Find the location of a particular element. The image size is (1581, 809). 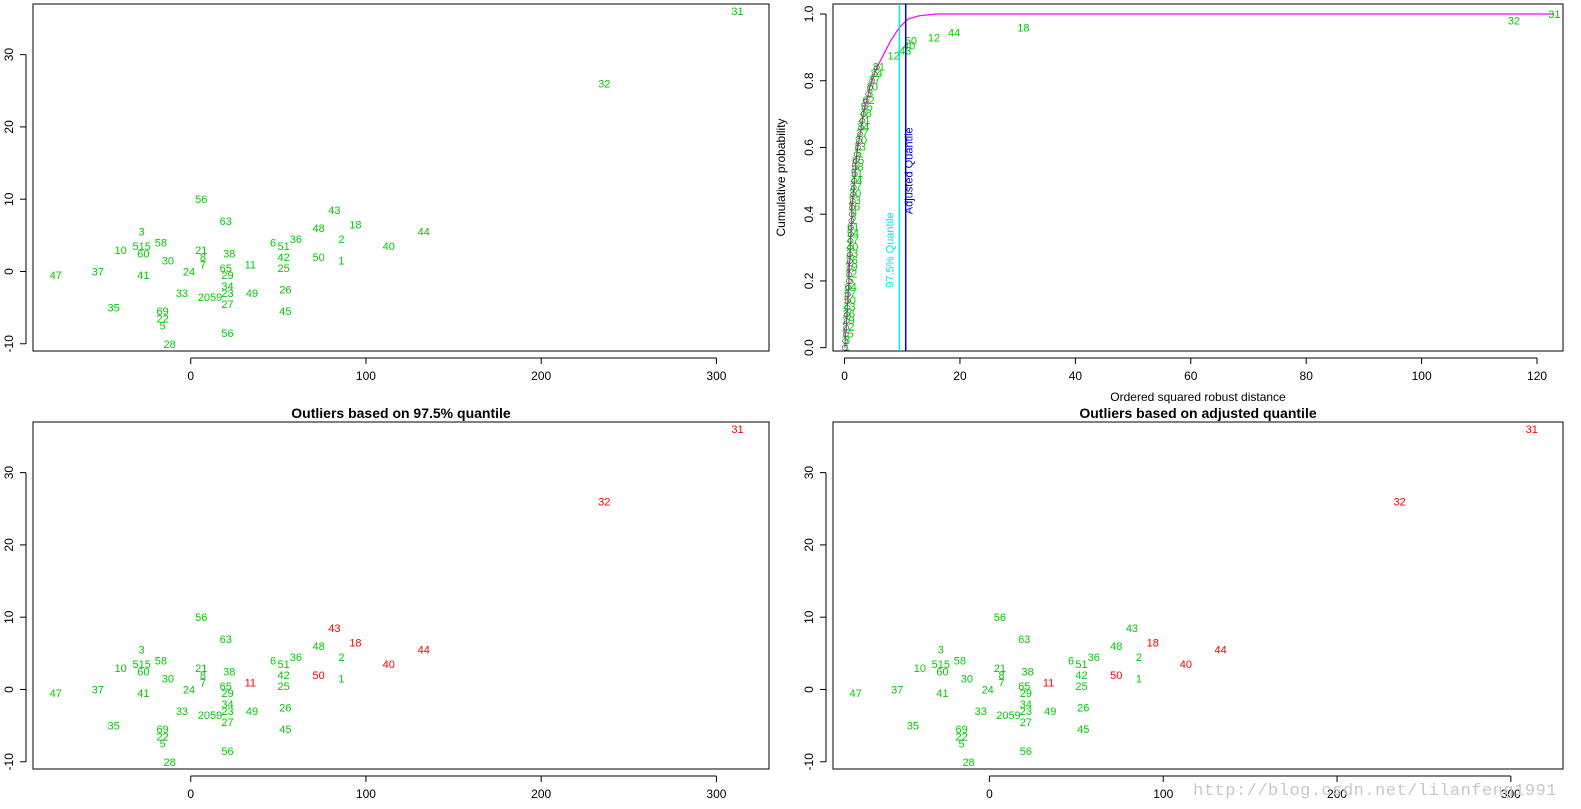

y-tick-label: 10 is located at coordinates (9, 617).